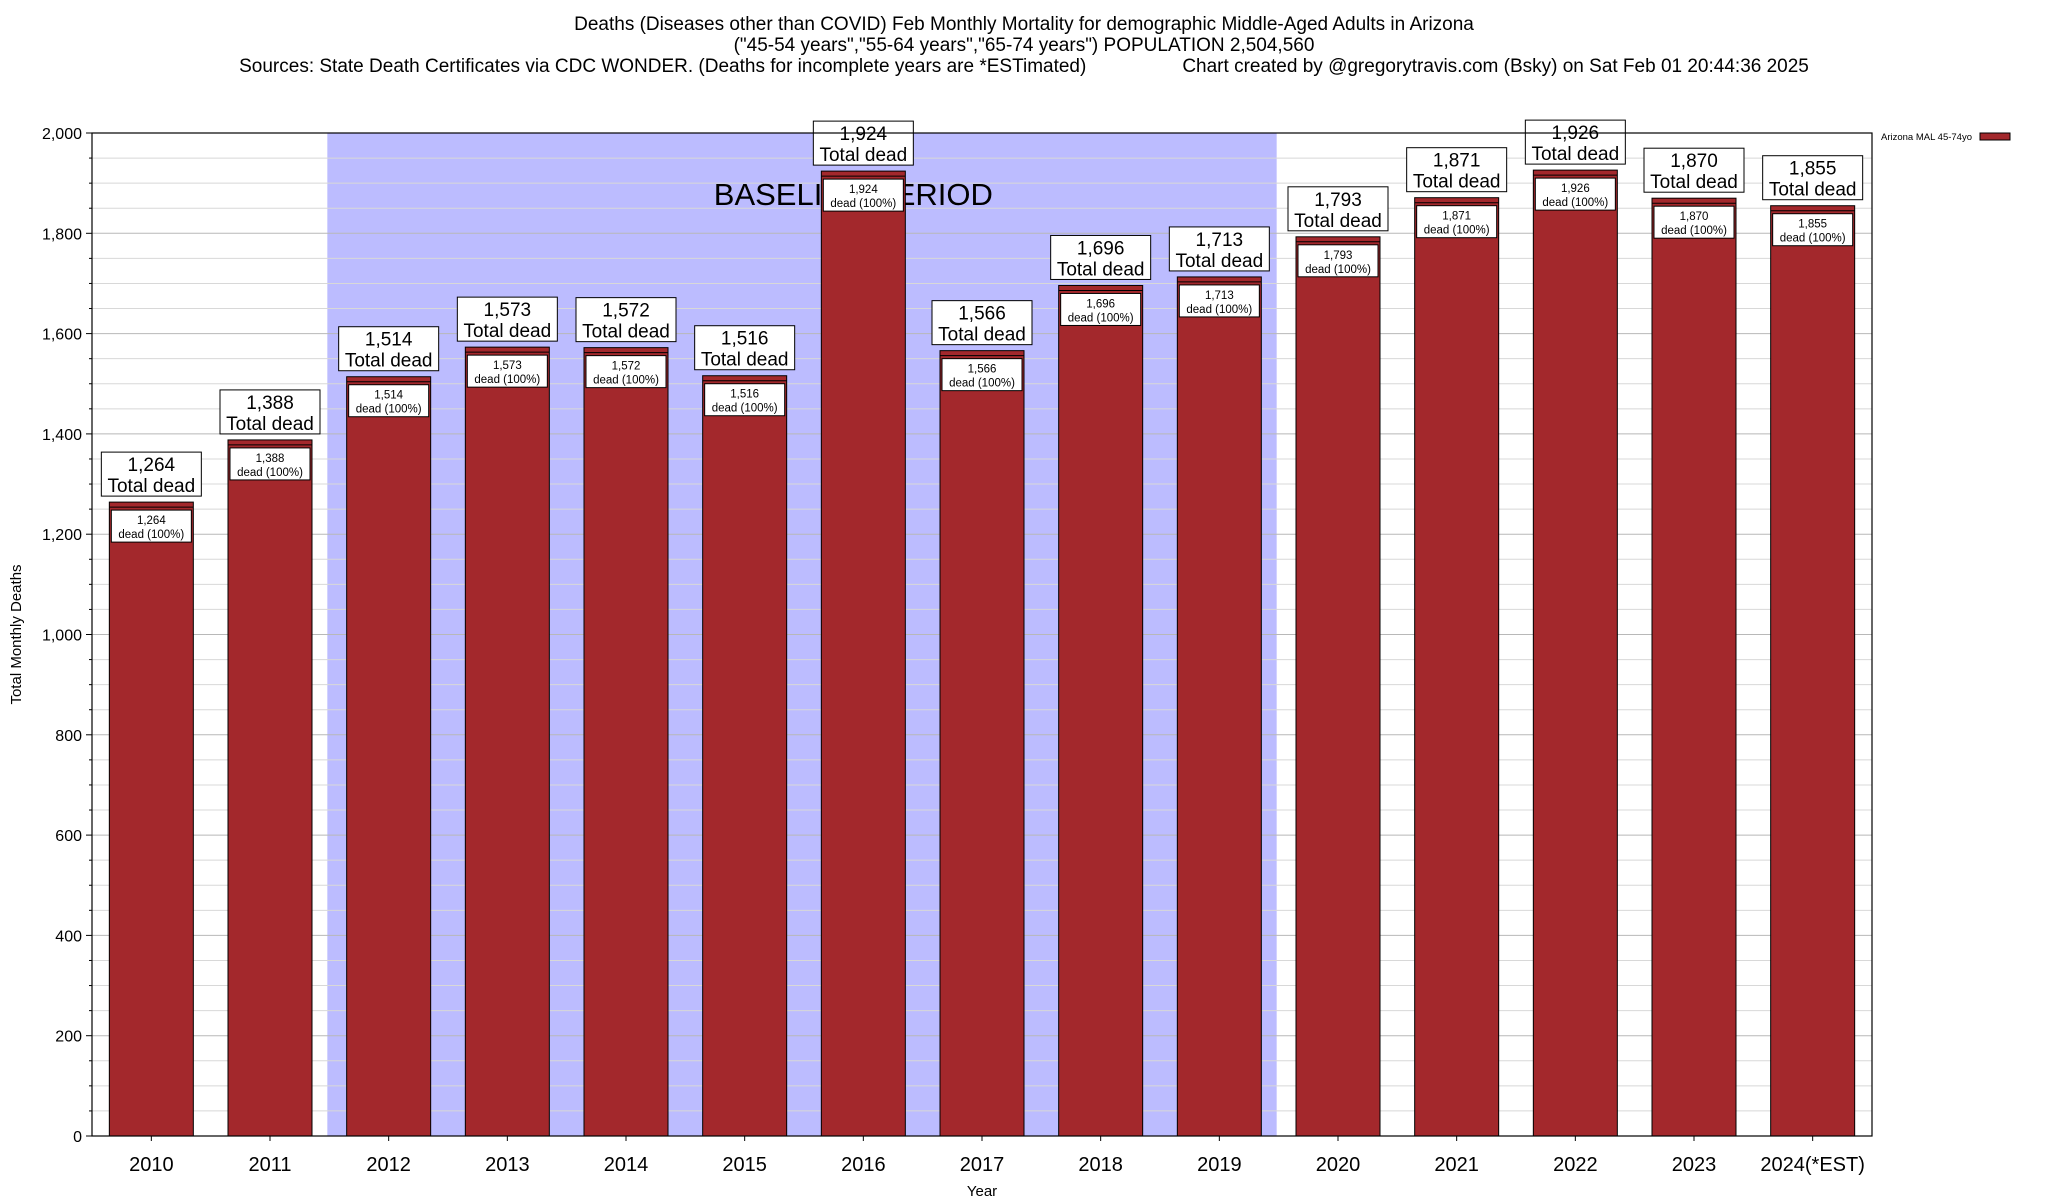 The height and width of the screenshot is (1200, 2048). Describe the element at coordinates (1338, 256) in the screenshot. I see `inner-label-value: 1,793` at that location.